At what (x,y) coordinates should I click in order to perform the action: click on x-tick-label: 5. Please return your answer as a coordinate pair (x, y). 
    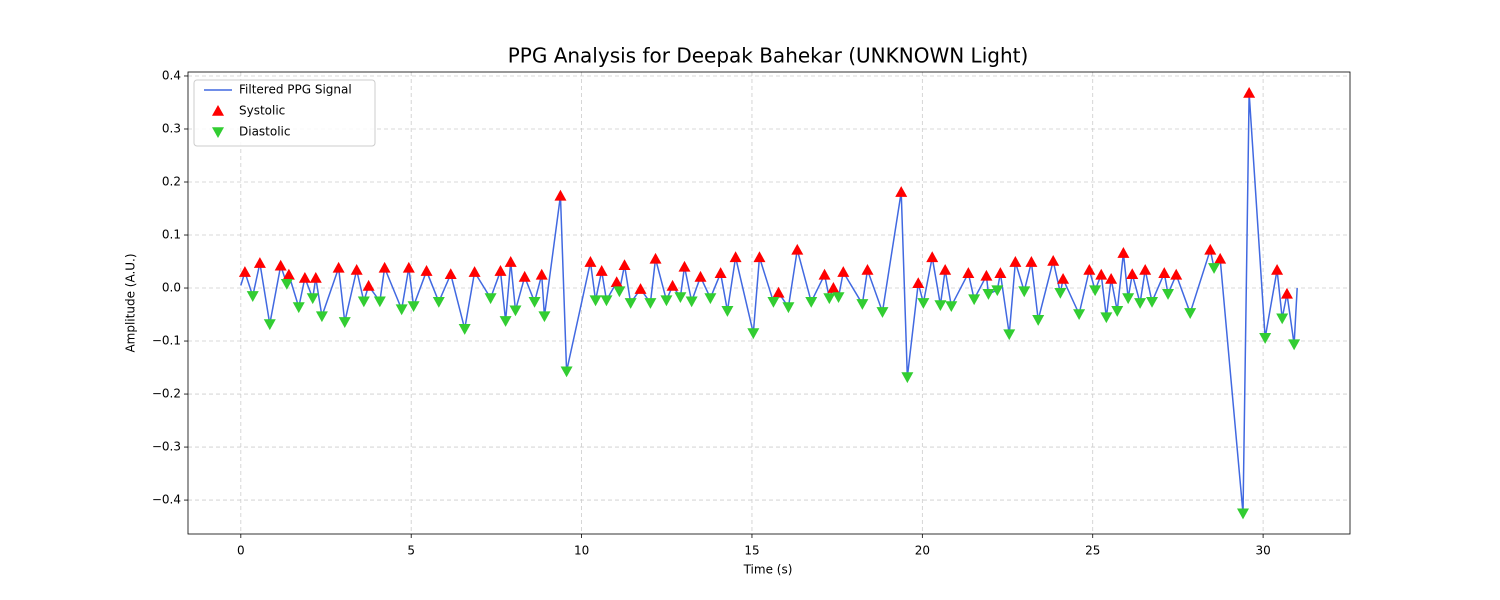
    Looking at the image, I should click on (411, 551).